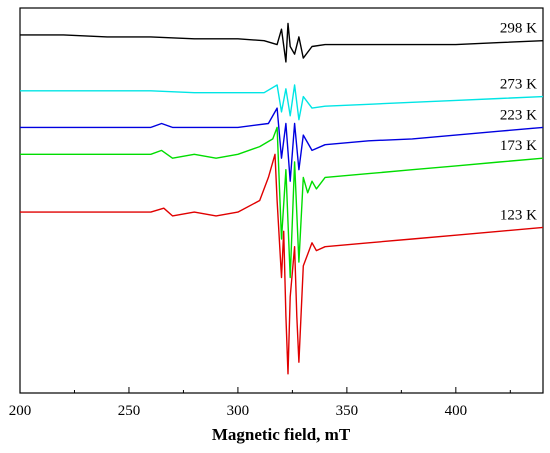  I want to click on series-label: 223 K, so click(518, 115).